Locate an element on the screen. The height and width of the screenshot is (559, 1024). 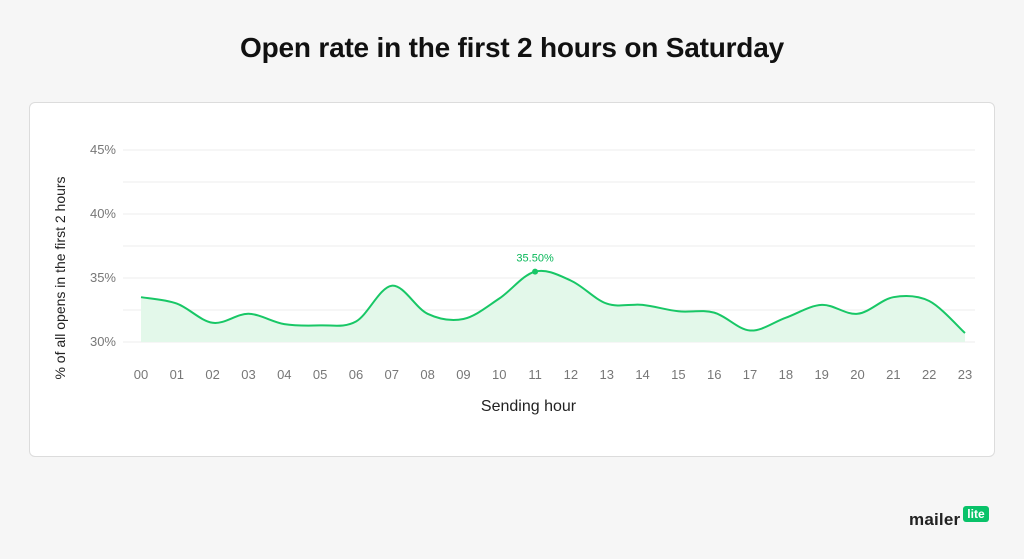
peak-marker is located at coordinates (535, 271).